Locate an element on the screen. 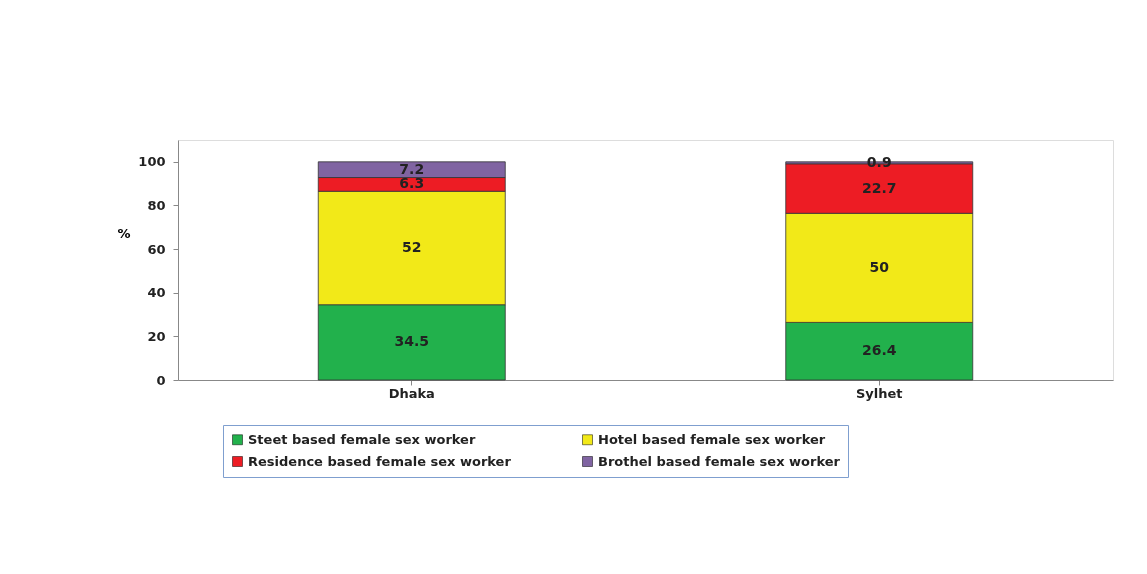 This screenshot has height=574, width=1147. y-tick-label: 20 is located at coordinates (156, 336).